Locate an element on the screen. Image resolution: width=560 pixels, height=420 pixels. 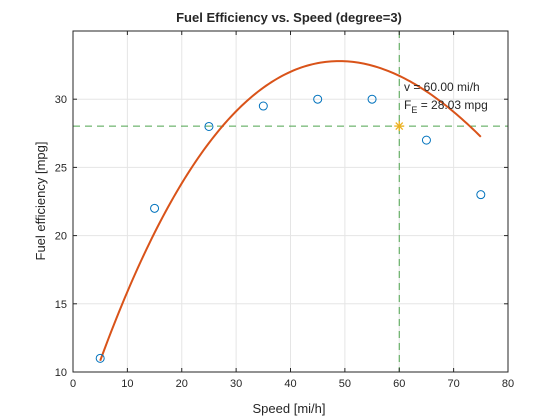
x-tick-label: 40 is located at coordinates (290, 384).